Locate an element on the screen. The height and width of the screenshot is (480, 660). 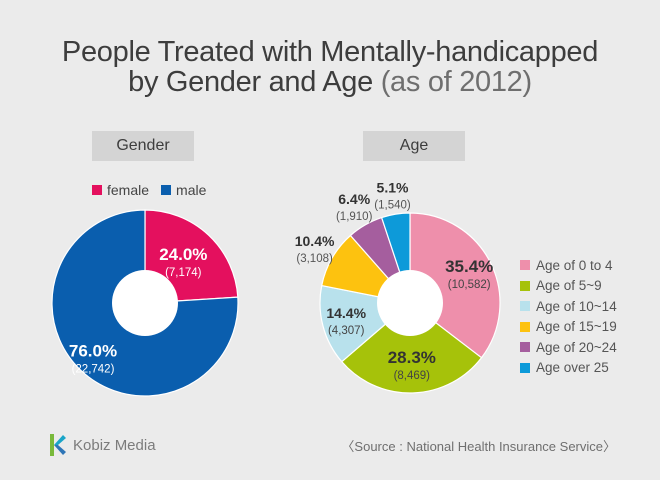
slice-count-label: (4,307) is located at coordinates (346, 331).